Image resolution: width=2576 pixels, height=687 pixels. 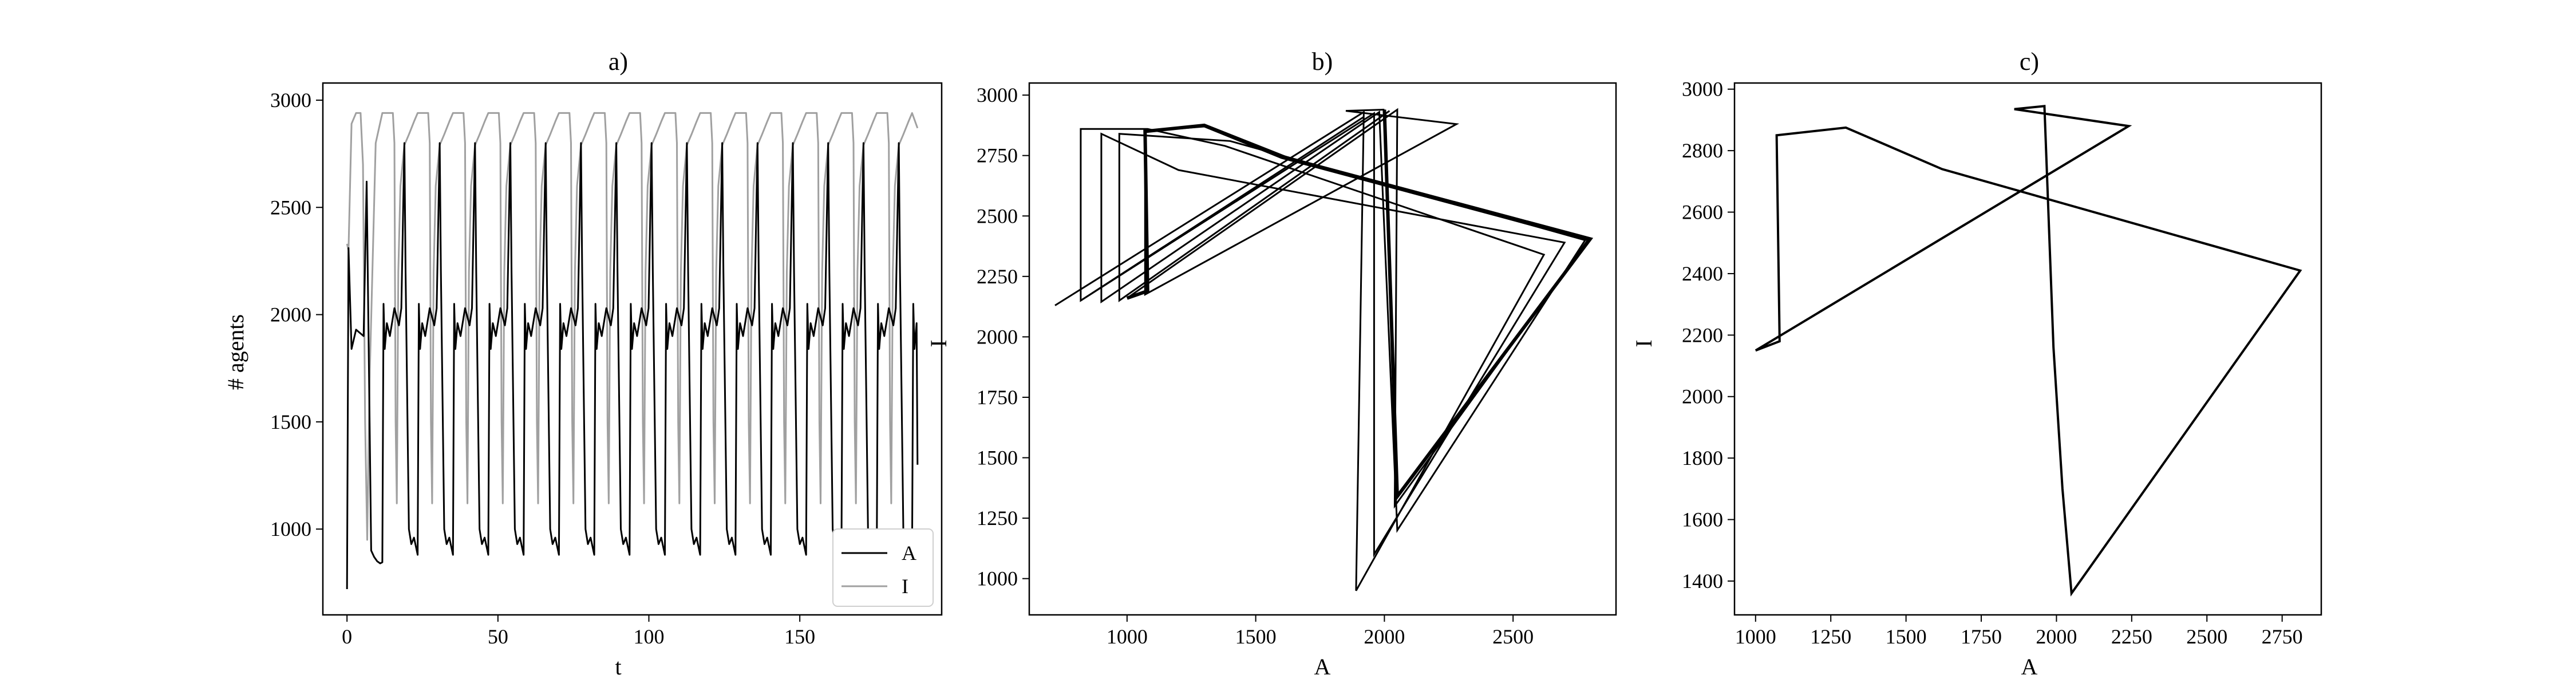 What do you see at coordinates (2206, 637) in the screenshot?
I see `c-x-tick-label: 2500` at bounding box center [2206, 637].